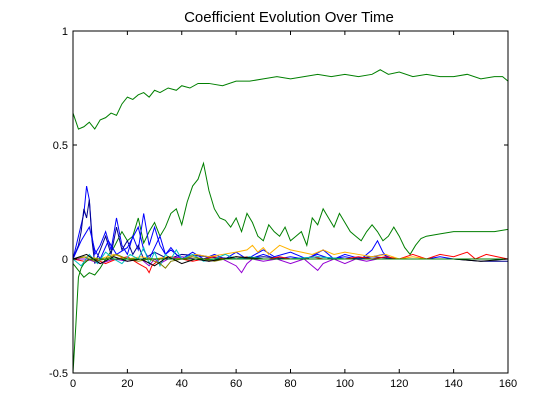  What do you see at coordinates (65, 32) in the screenshot?
I see `y-tick-label: 1` at bounding box center [65, 32].